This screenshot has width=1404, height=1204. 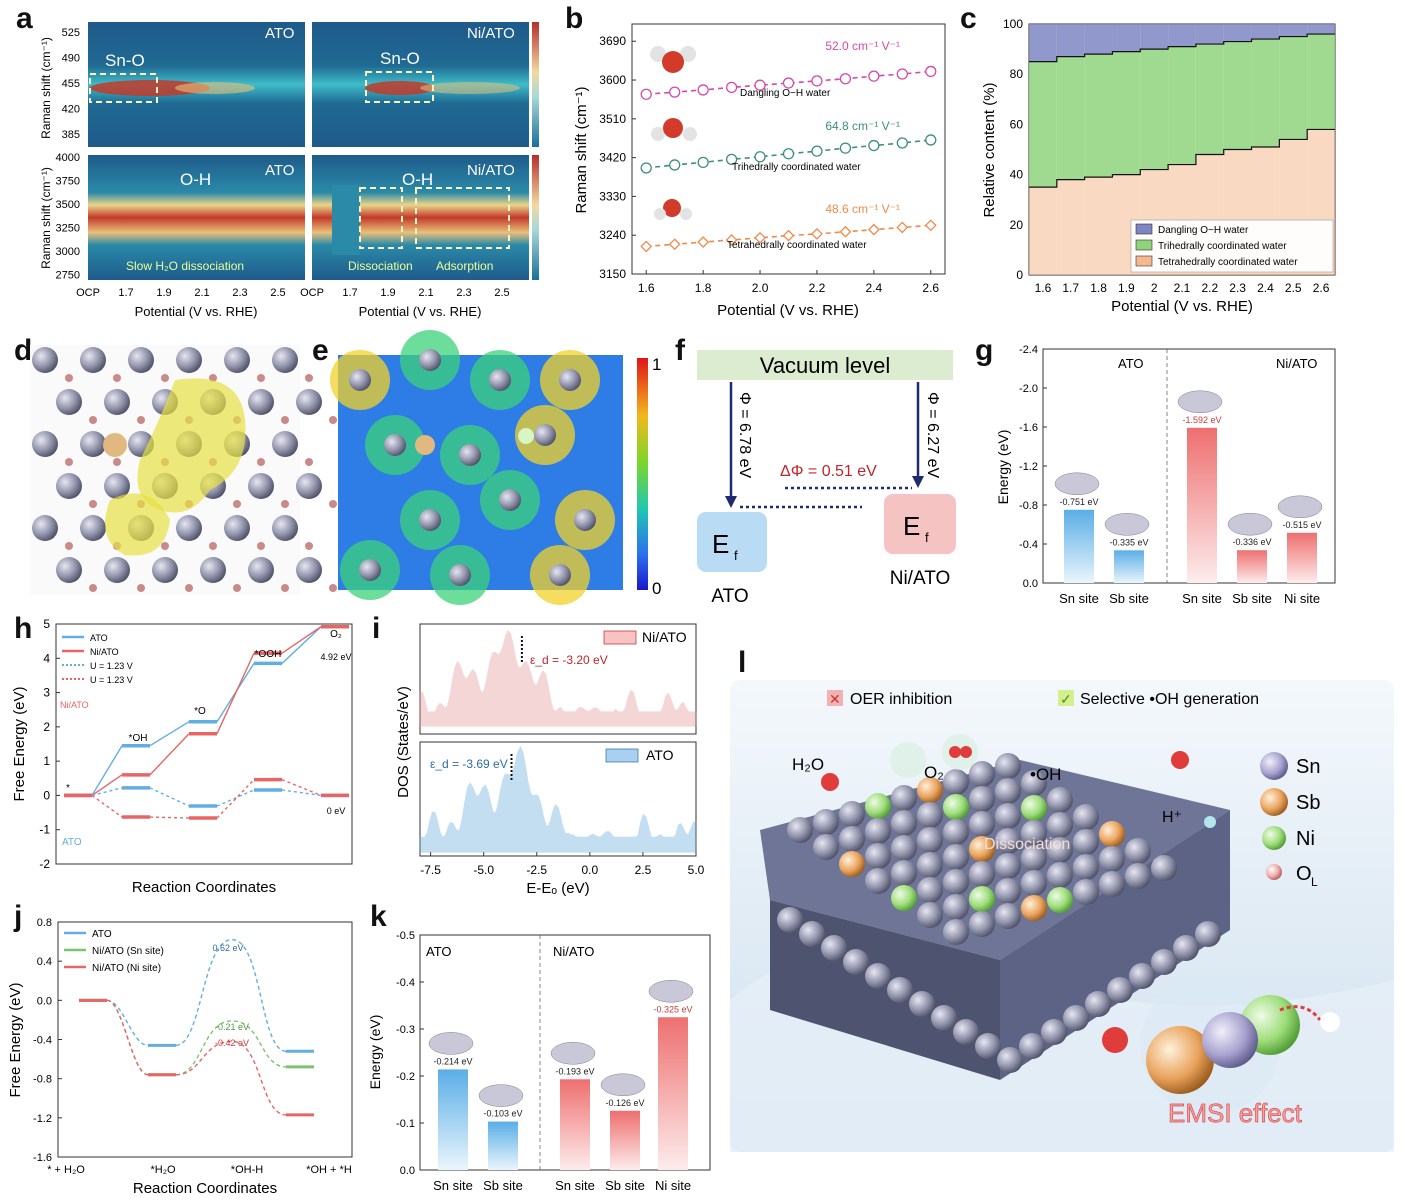 I want to click on g-plot-ytick: -0.4, so click(x=1028, y=545).